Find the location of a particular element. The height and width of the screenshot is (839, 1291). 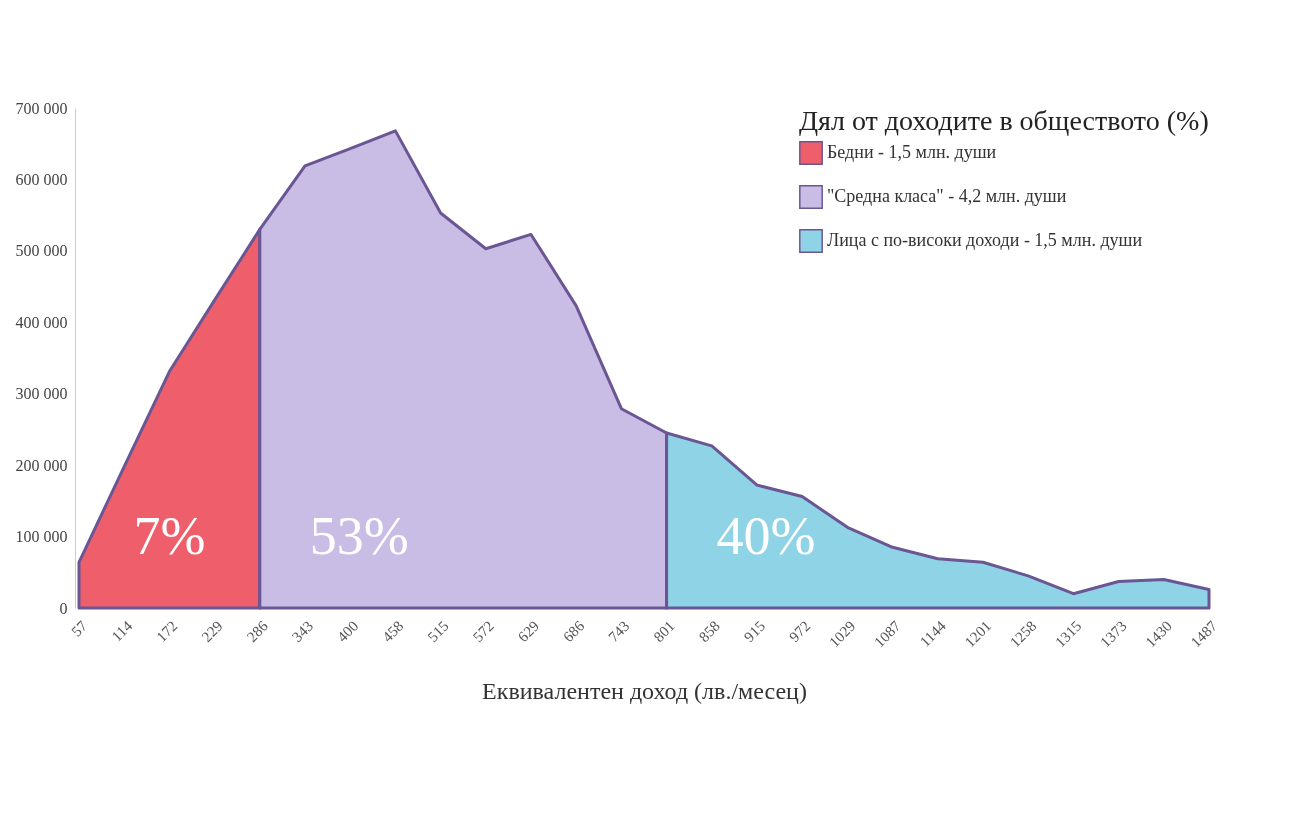

x-tick-label: 972 is located at coordinates (800, 631).